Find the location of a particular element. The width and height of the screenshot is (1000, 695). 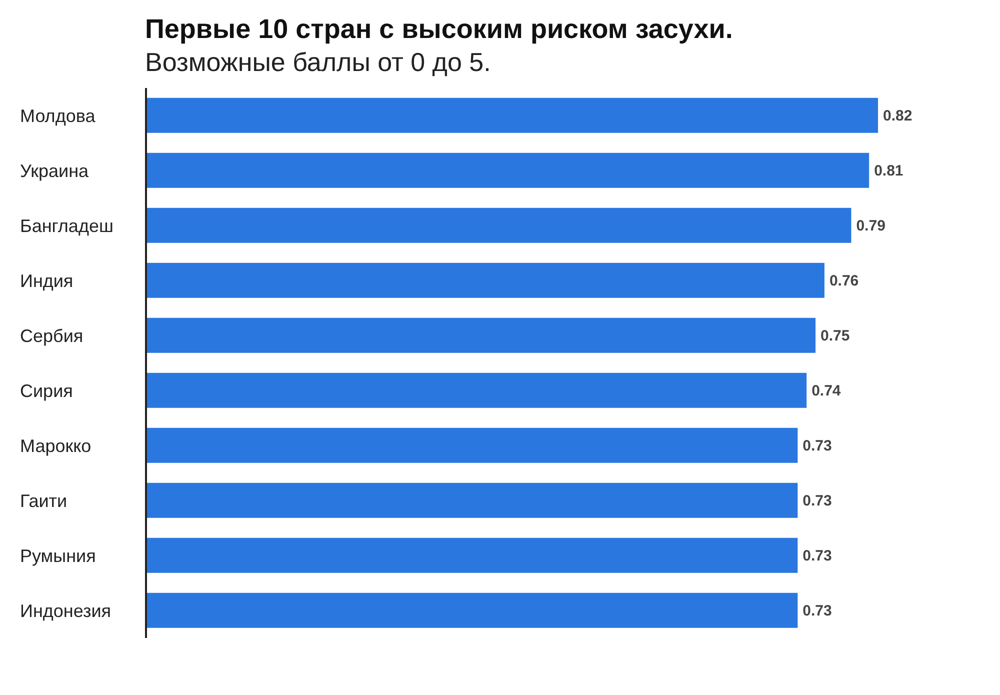

y-tick-label: Румыния is located at coordinates (58, 556).